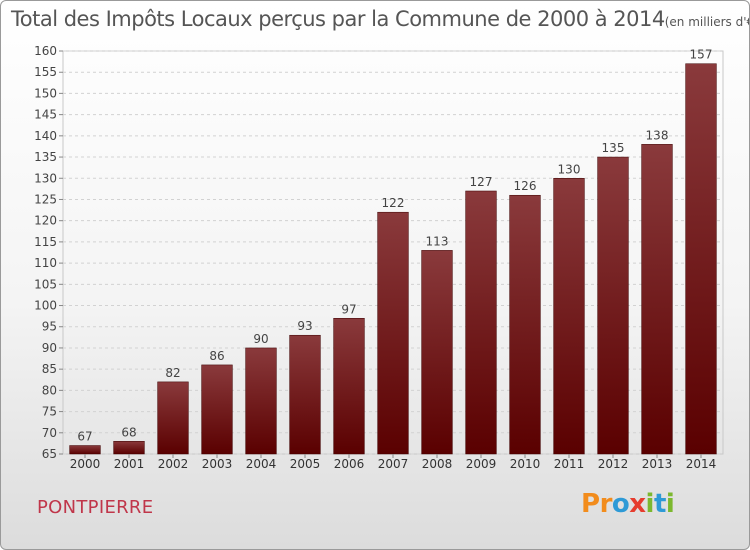  What do you see at coordinates (304, 326) in the screenshot?
I see `data-label: 93` at bounding box center [304, 326].